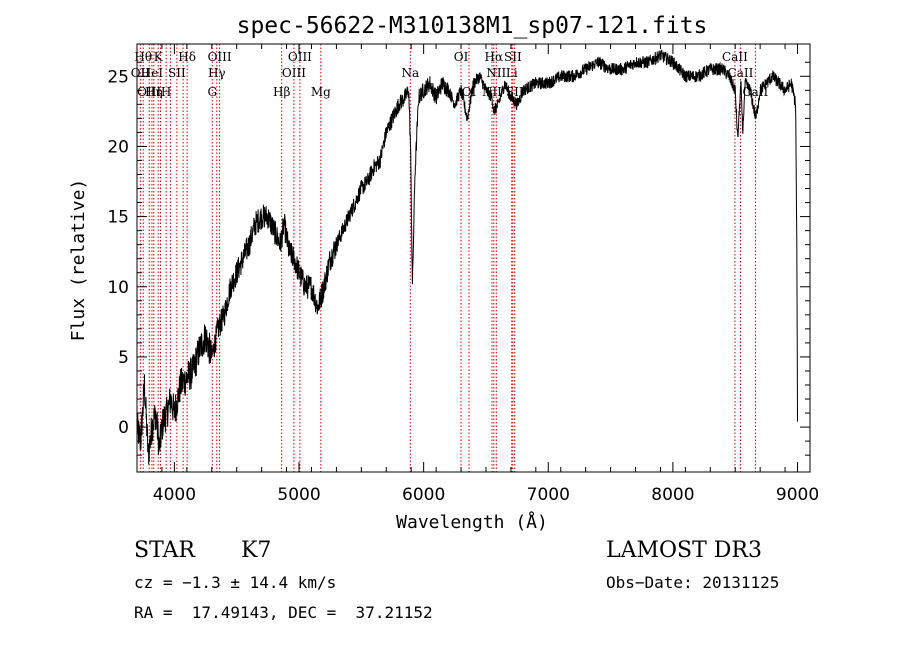 The image size is (900, 649). Describe the element at coordinates (294, 73) in the screenshot. I see `line-label-16: OIII` at that location.